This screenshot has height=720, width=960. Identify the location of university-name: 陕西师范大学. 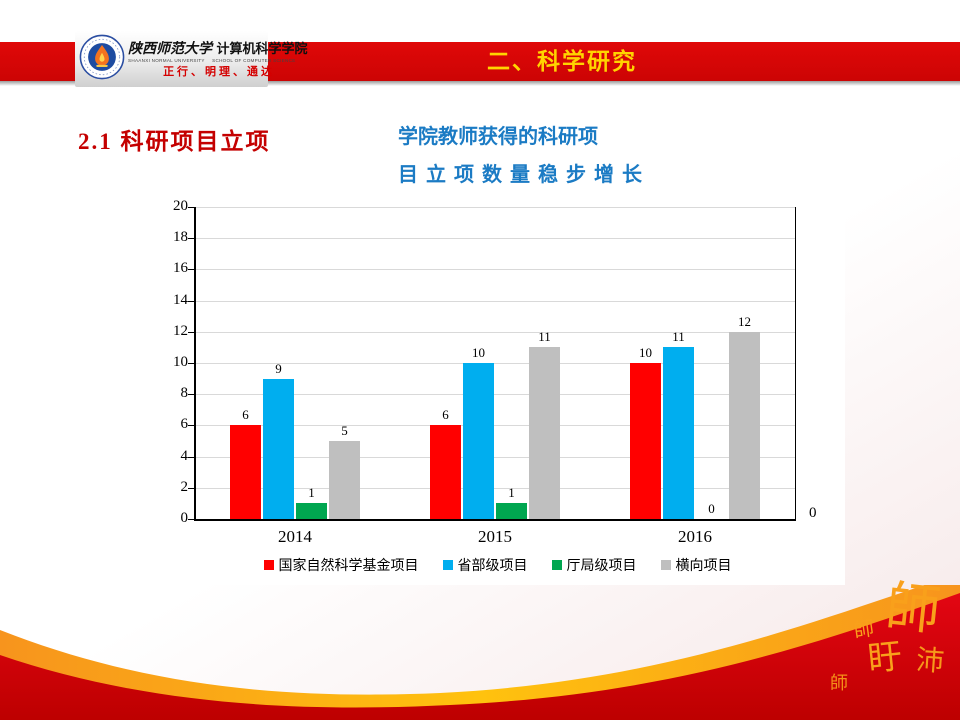
(170, 49).